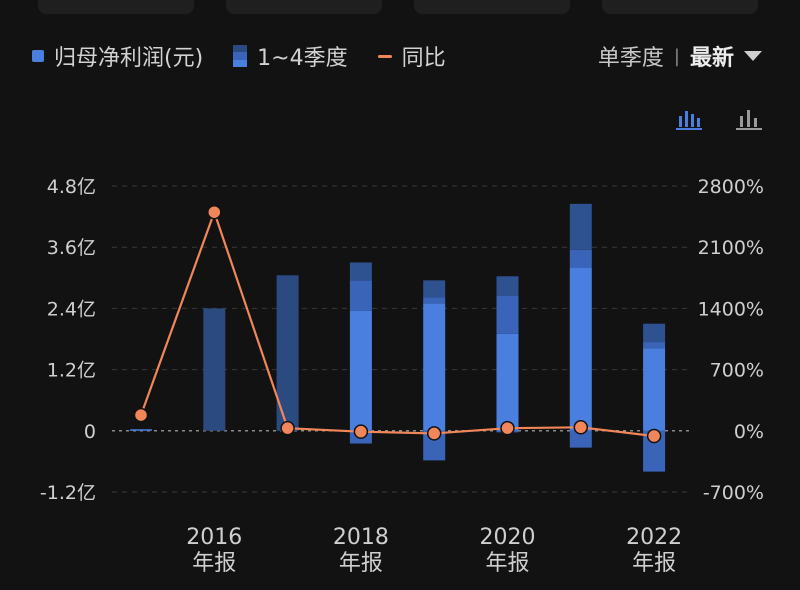 The height and width of the screenshot is (590, 800). Describe the element at coordinates (654, 537) in the screenshot. I see `x-tick-label-year: 2022` at that location.